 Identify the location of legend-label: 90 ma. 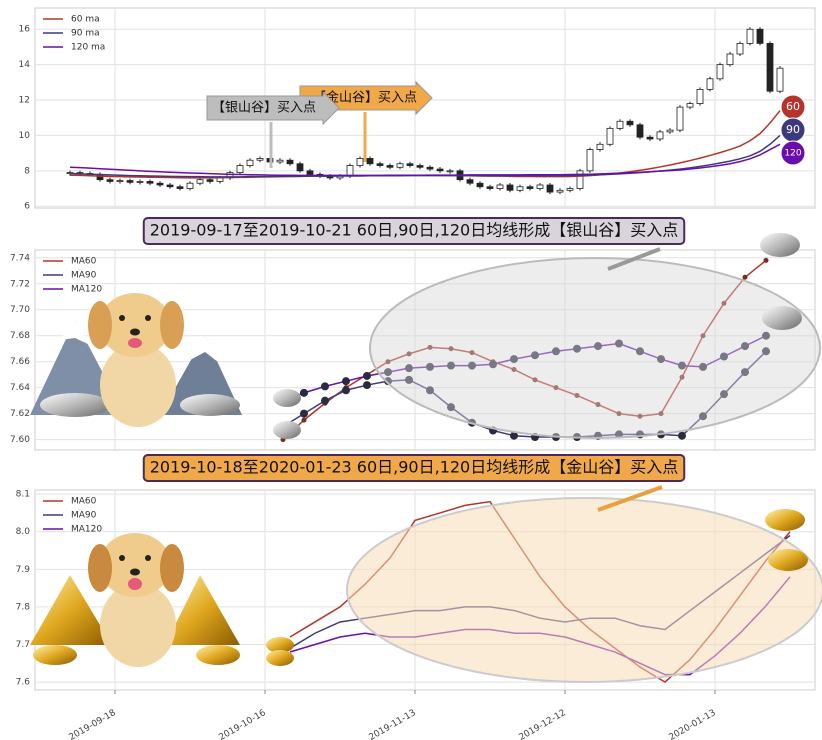
(85, 34).